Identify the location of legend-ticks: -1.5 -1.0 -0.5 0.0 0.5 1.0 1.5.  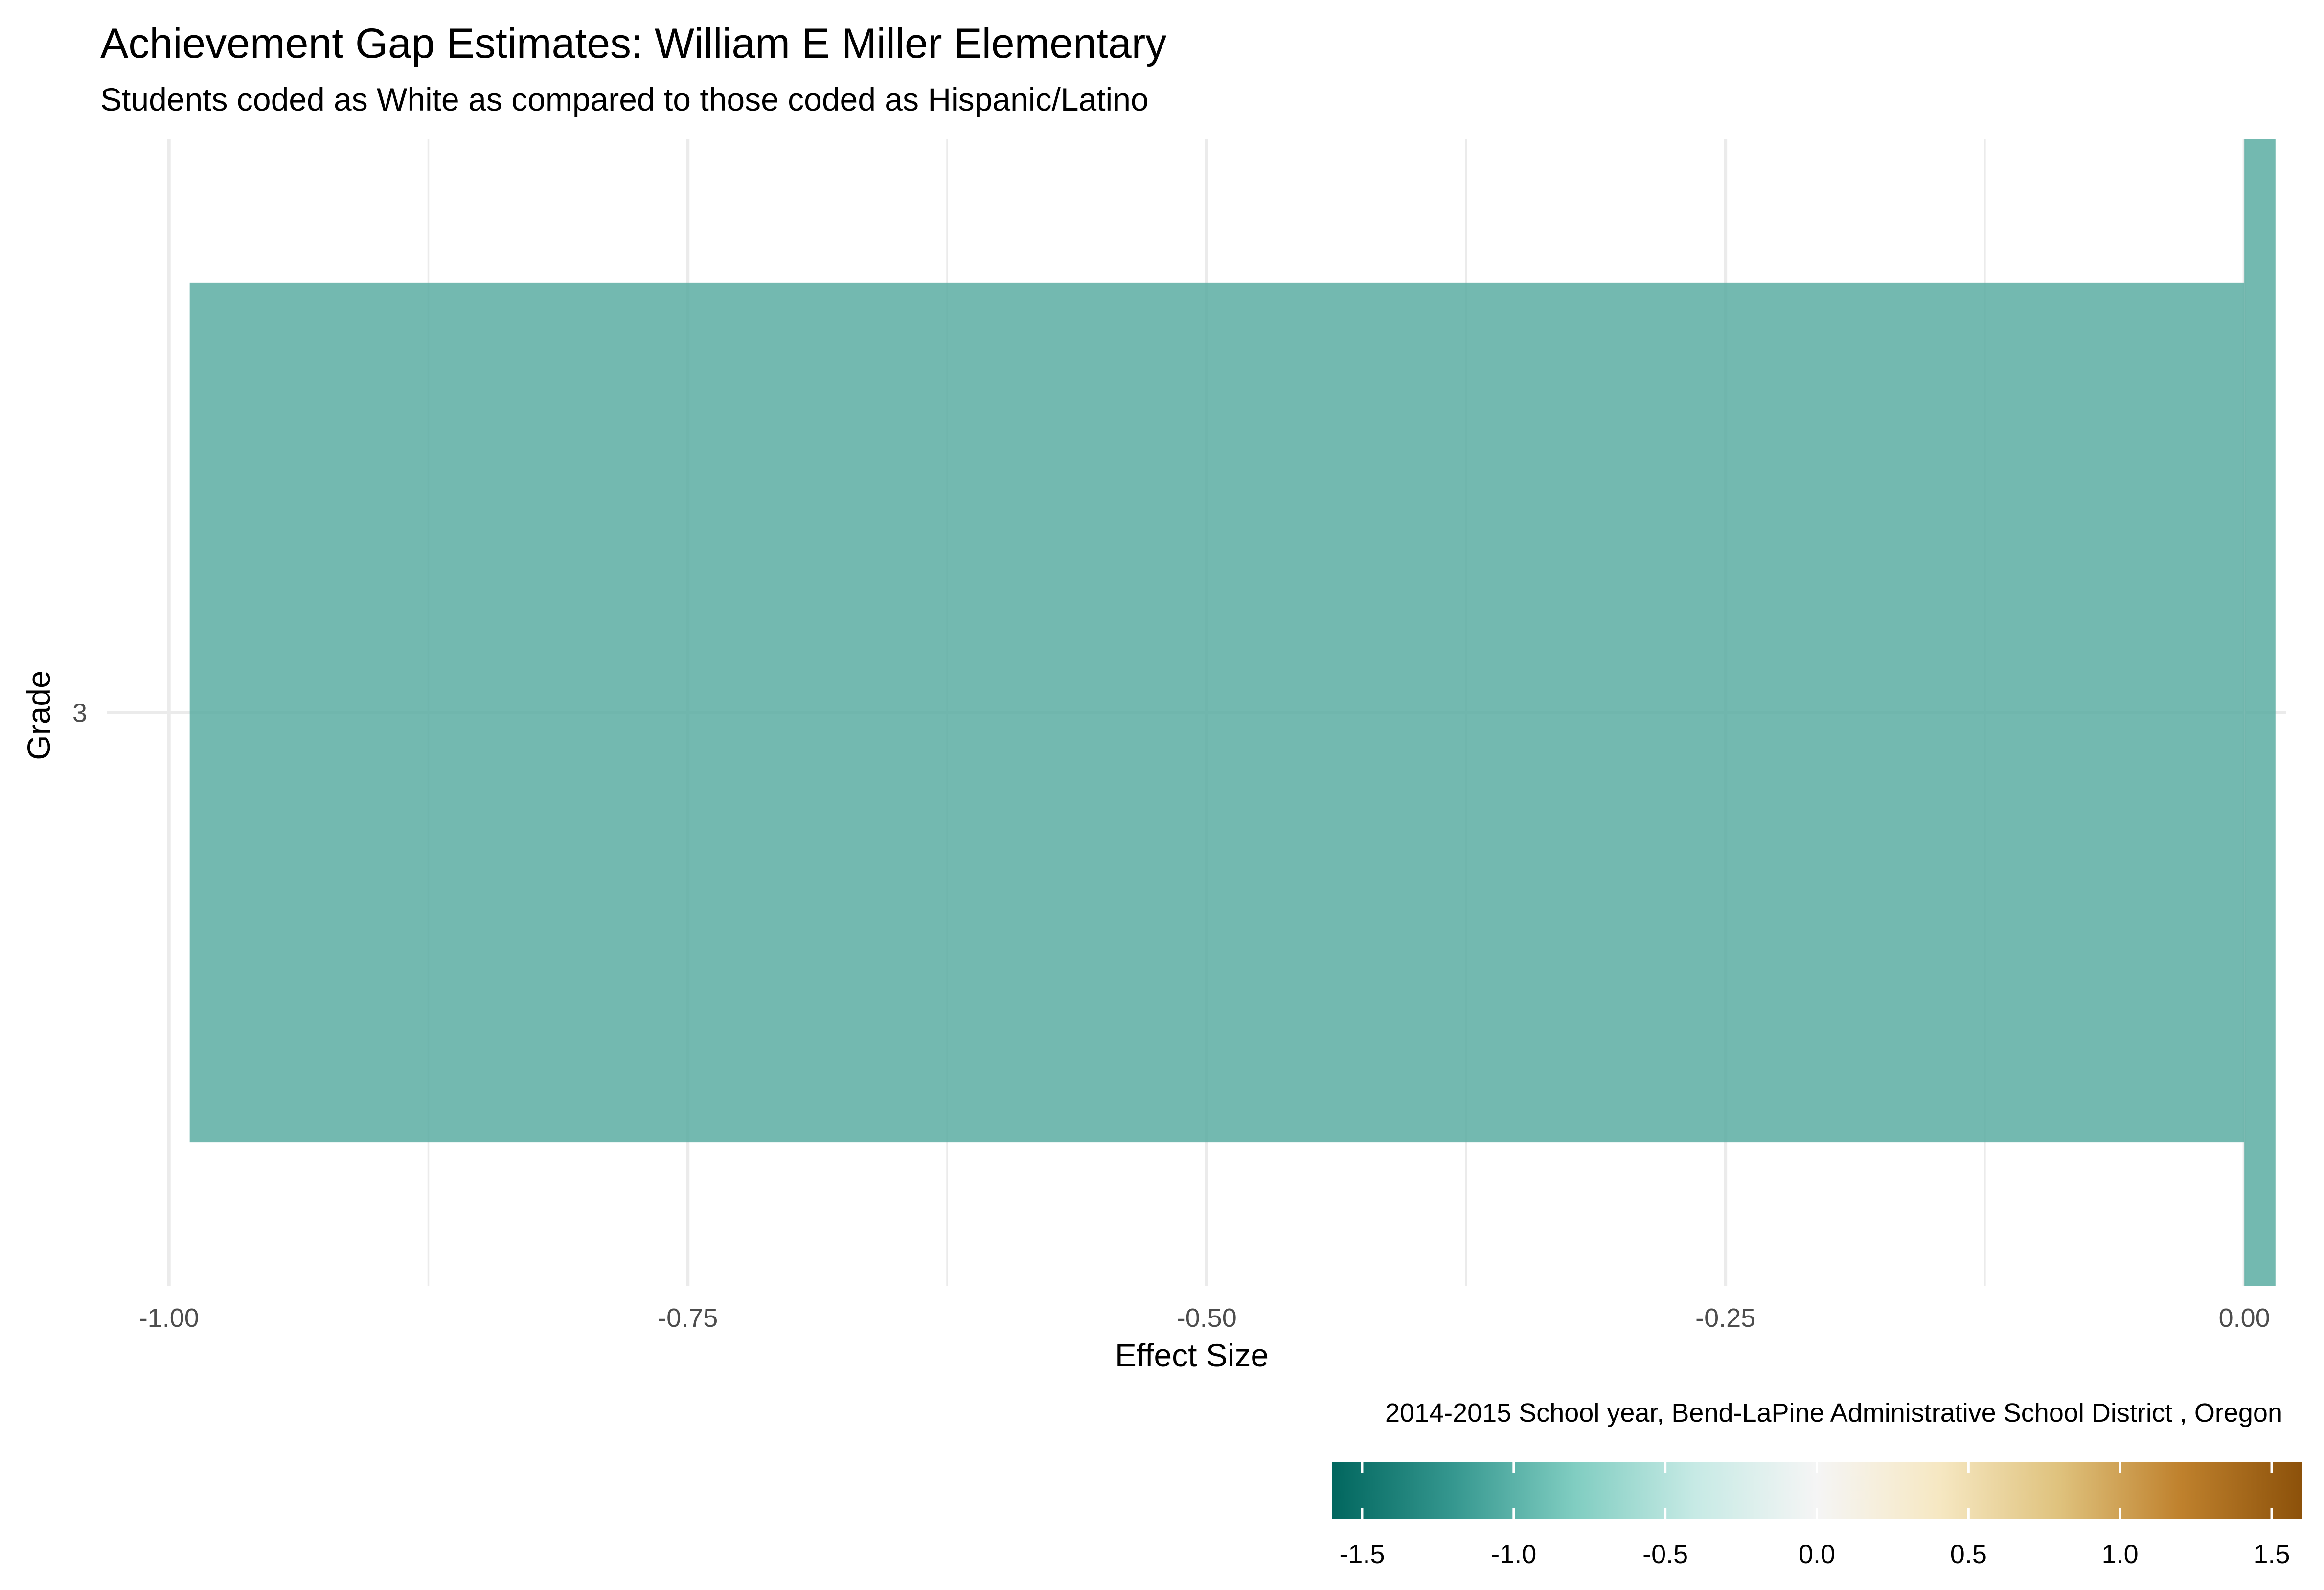
(1814, 1516).